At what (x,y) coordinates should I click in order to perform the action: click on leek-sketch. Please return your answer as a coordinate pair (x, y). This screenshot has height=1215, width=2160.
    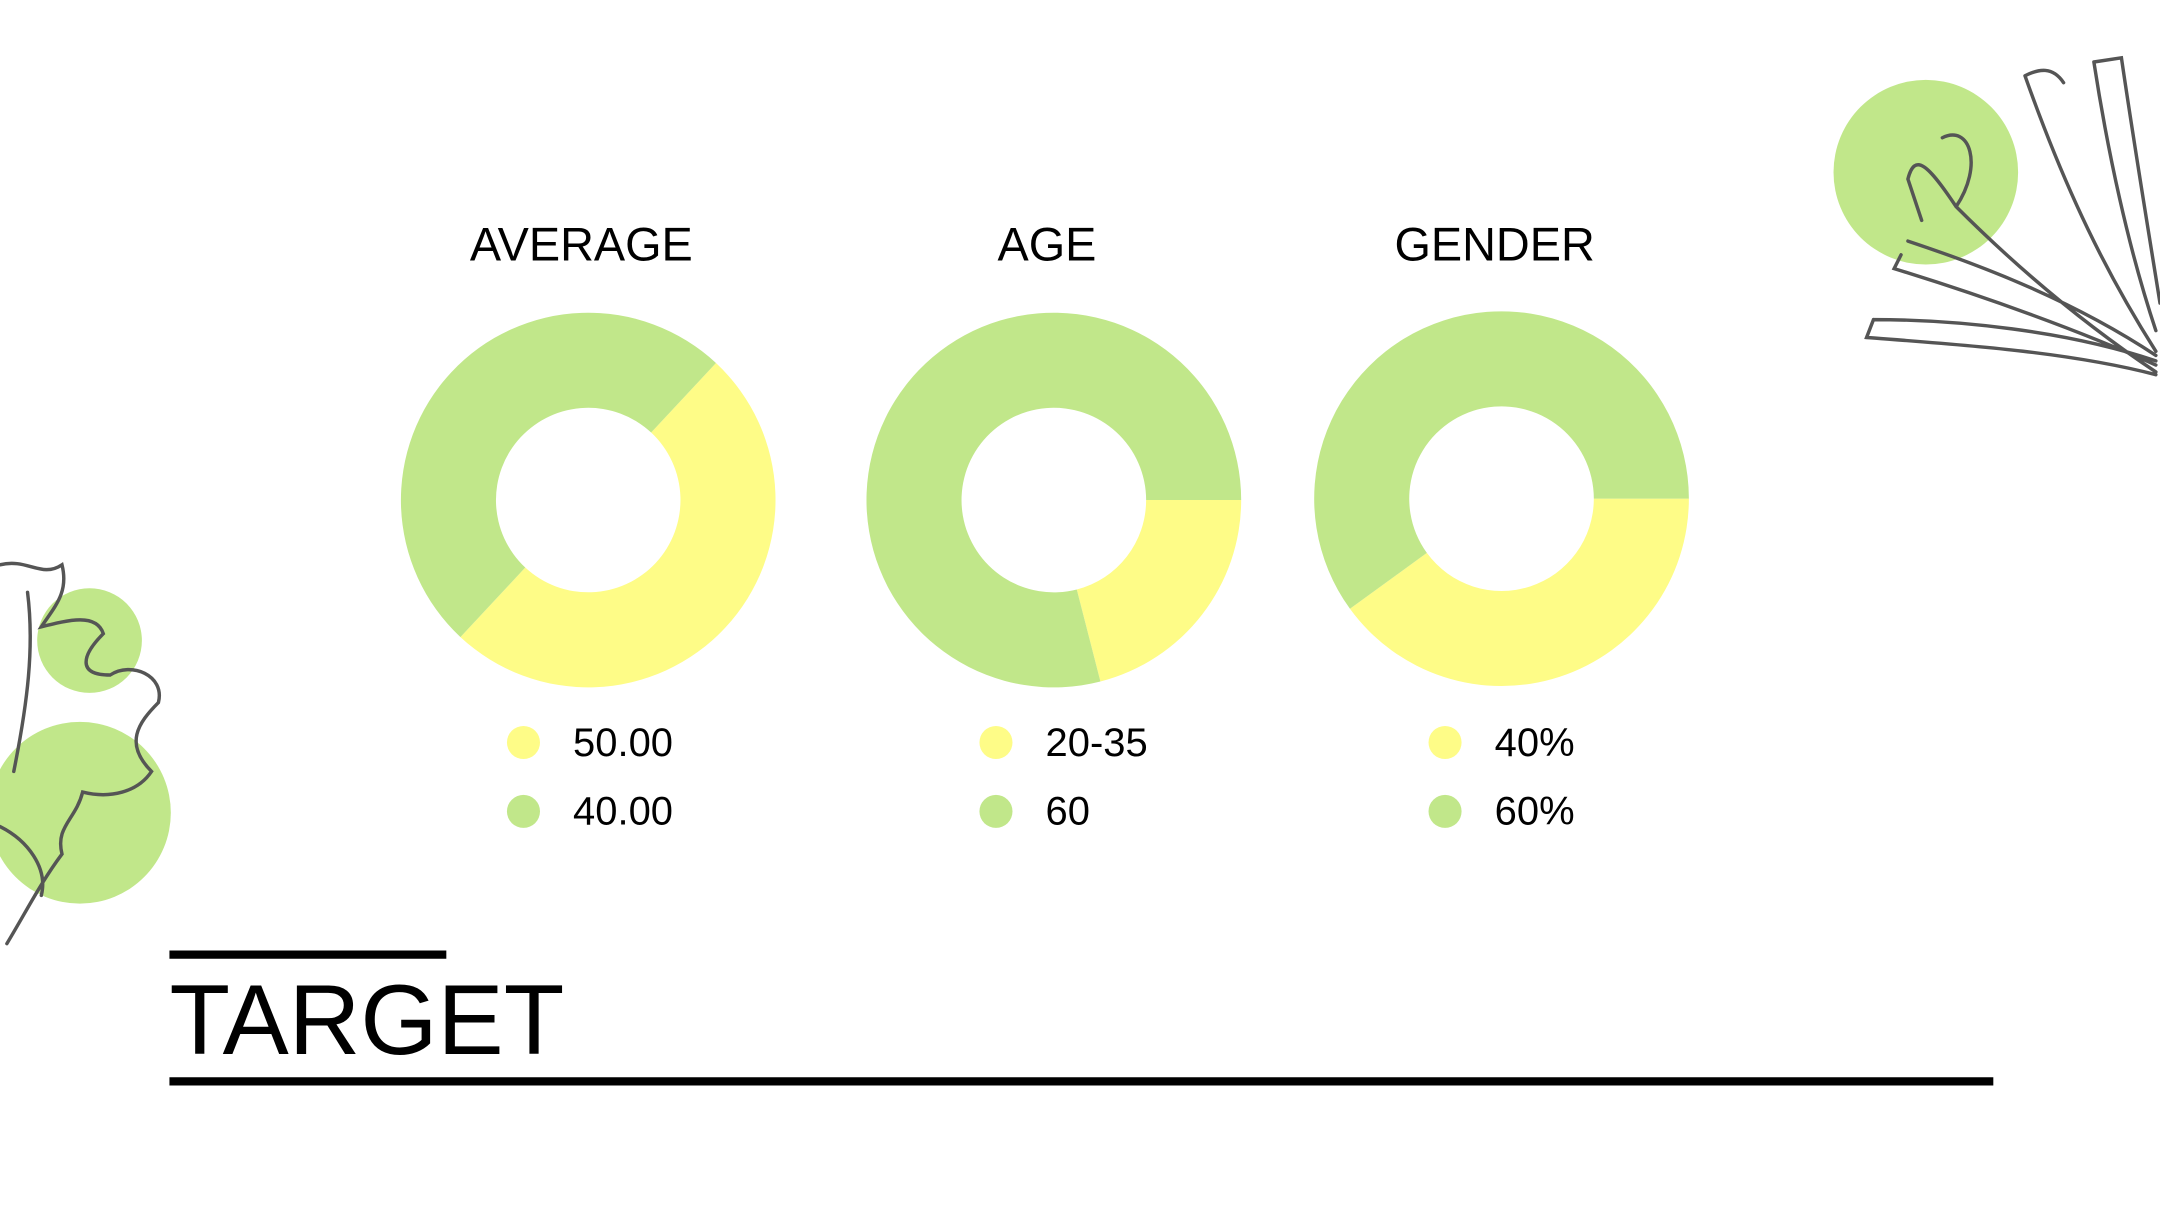
    Looking at the image, I should click on (2012, 216).